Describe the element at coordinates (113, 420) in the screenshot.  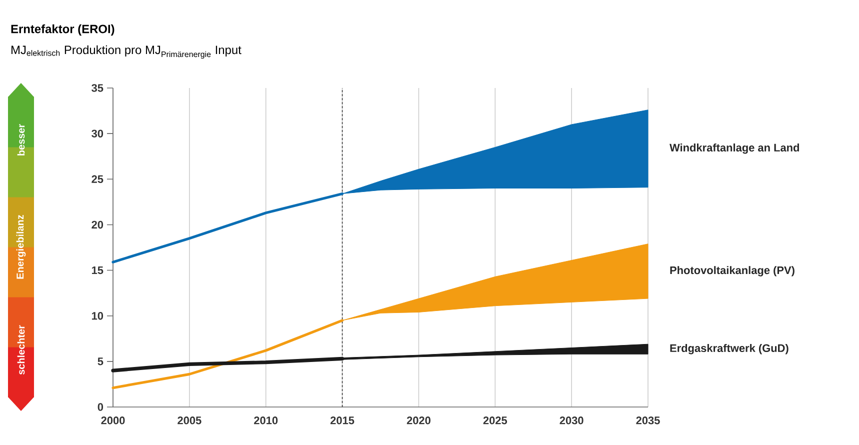
I see `x-tick-label: 2000` at that location.